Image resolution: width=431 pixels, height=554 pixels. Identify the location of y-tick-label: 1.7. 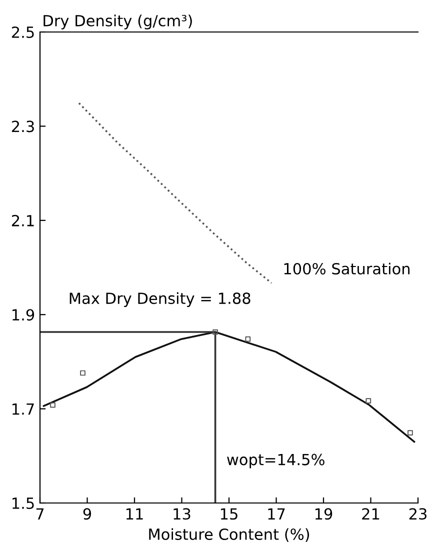
(23, 409).